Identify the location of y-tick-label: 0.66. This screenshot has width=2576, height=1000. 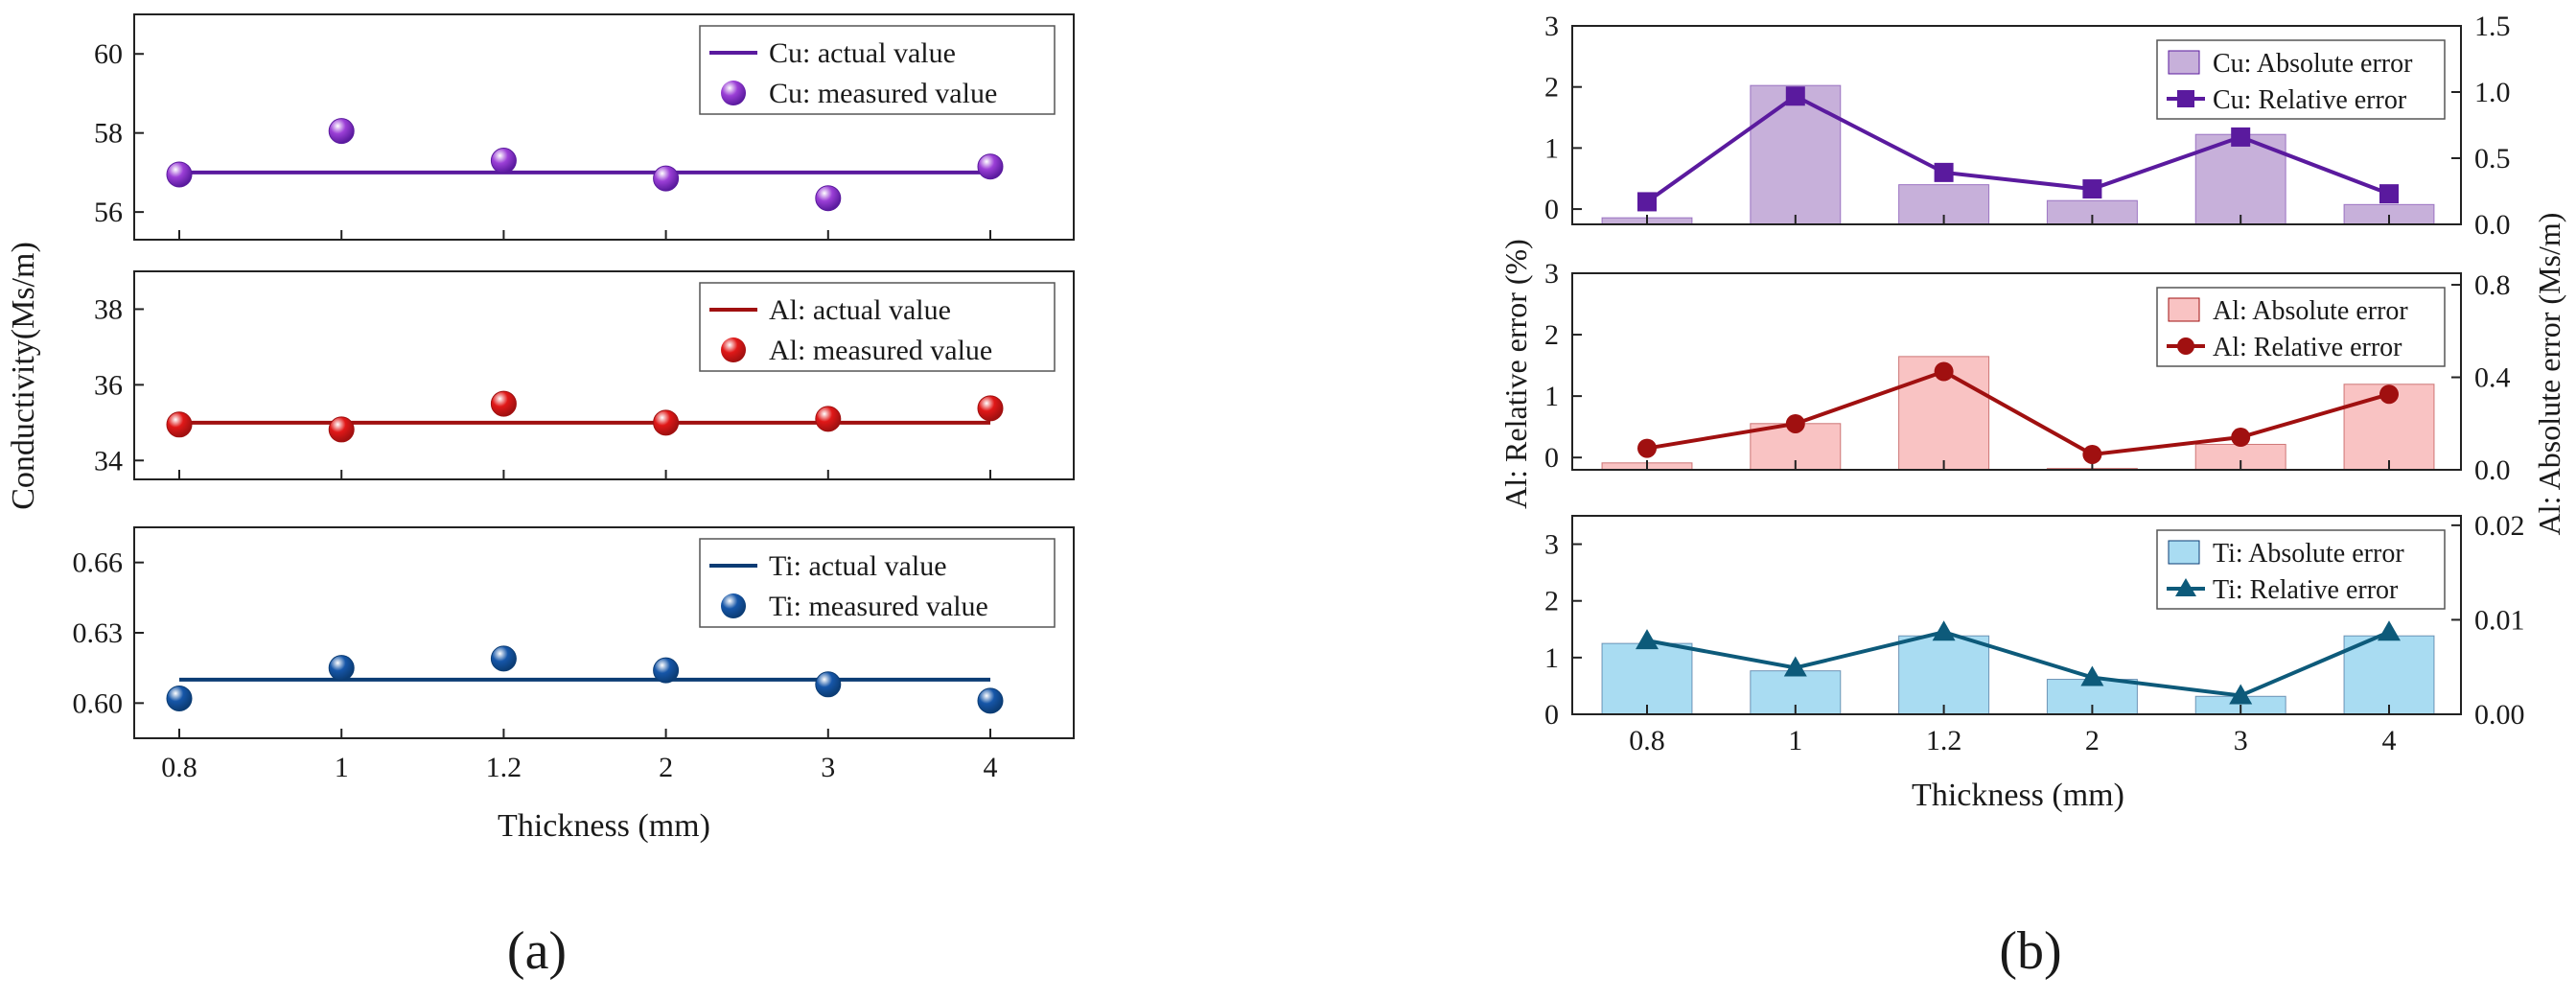
(98, 563).